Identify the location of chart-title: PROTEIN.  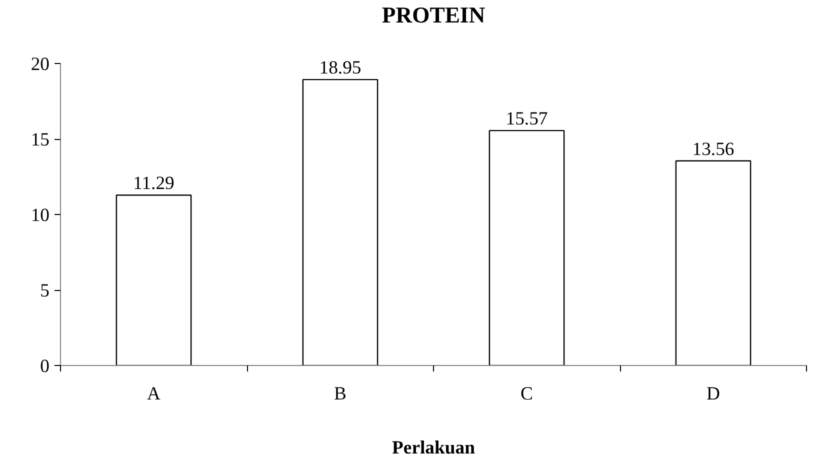
(434, 15).